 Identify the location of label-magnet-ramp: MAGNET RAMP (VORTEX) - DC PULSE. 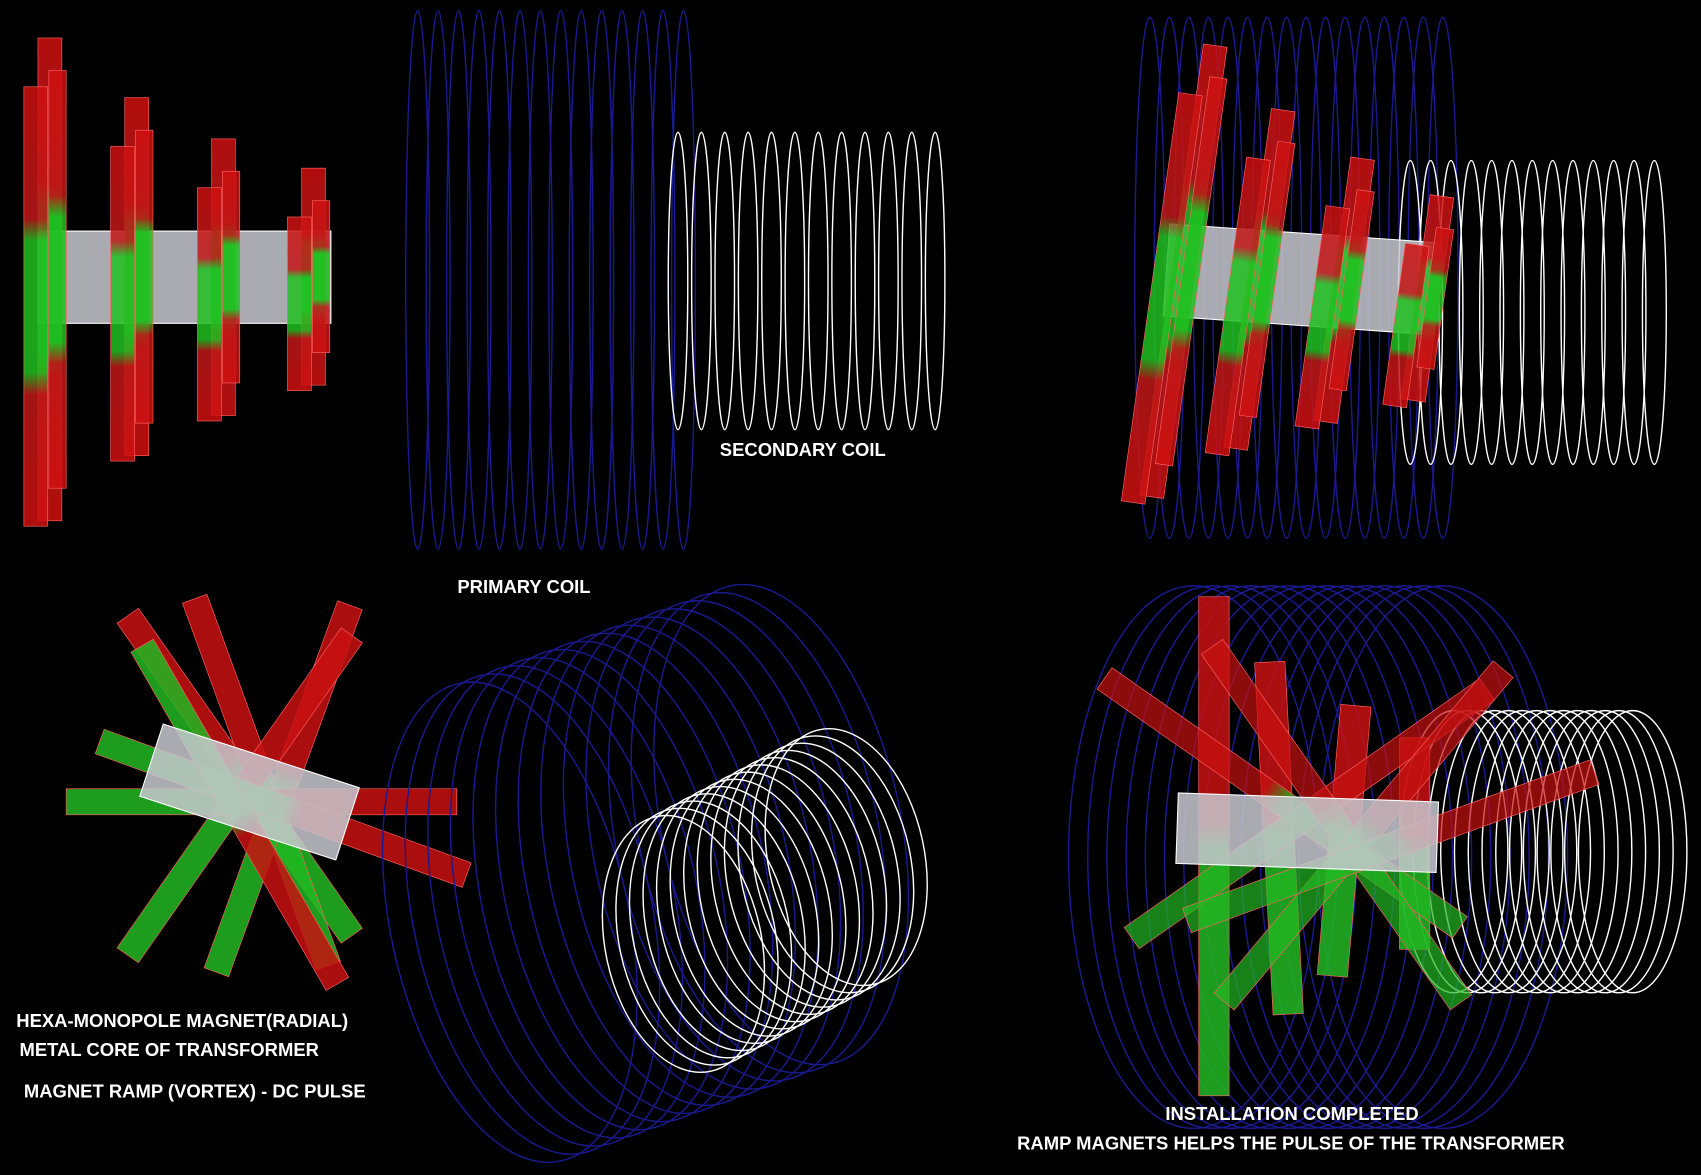
(195, 1090).